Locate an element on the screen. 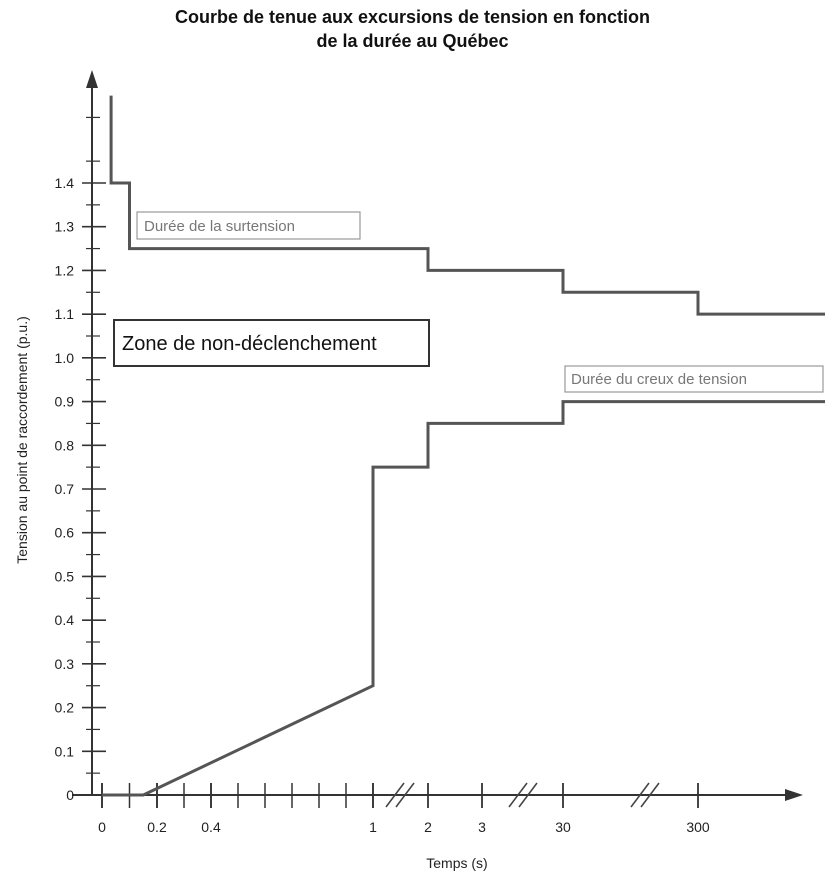 The height and width of the screenshot is (873, 825). y-tick-label: 0.6 is located at coordinates (65, 533).